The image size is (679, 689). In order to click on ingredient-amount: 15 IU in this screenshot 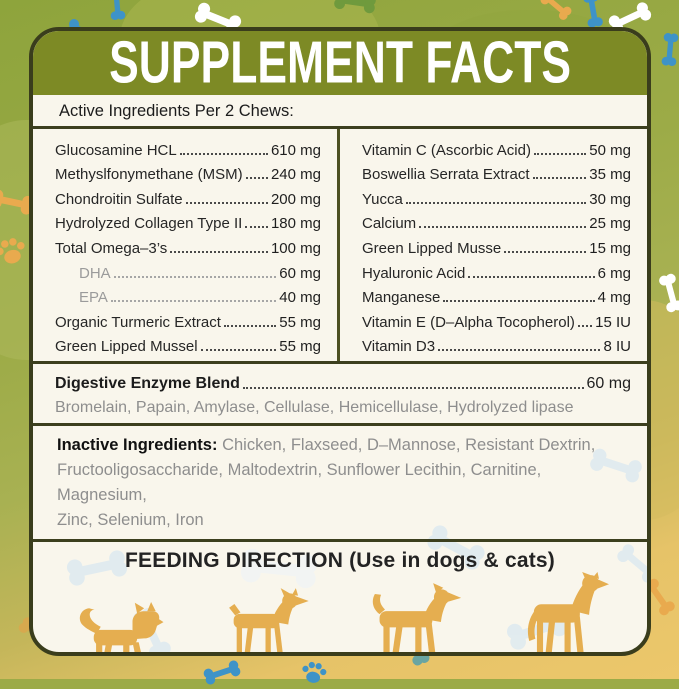, I will do `click(613, 322)`.